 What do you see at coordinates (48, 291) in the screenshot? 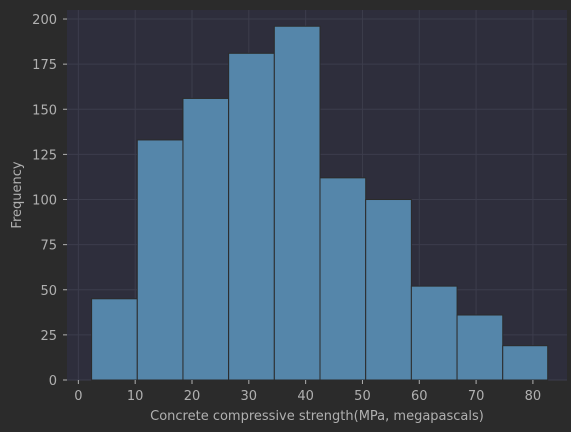
I see `y-tick-label: 50` at bounding box center [48, 291].